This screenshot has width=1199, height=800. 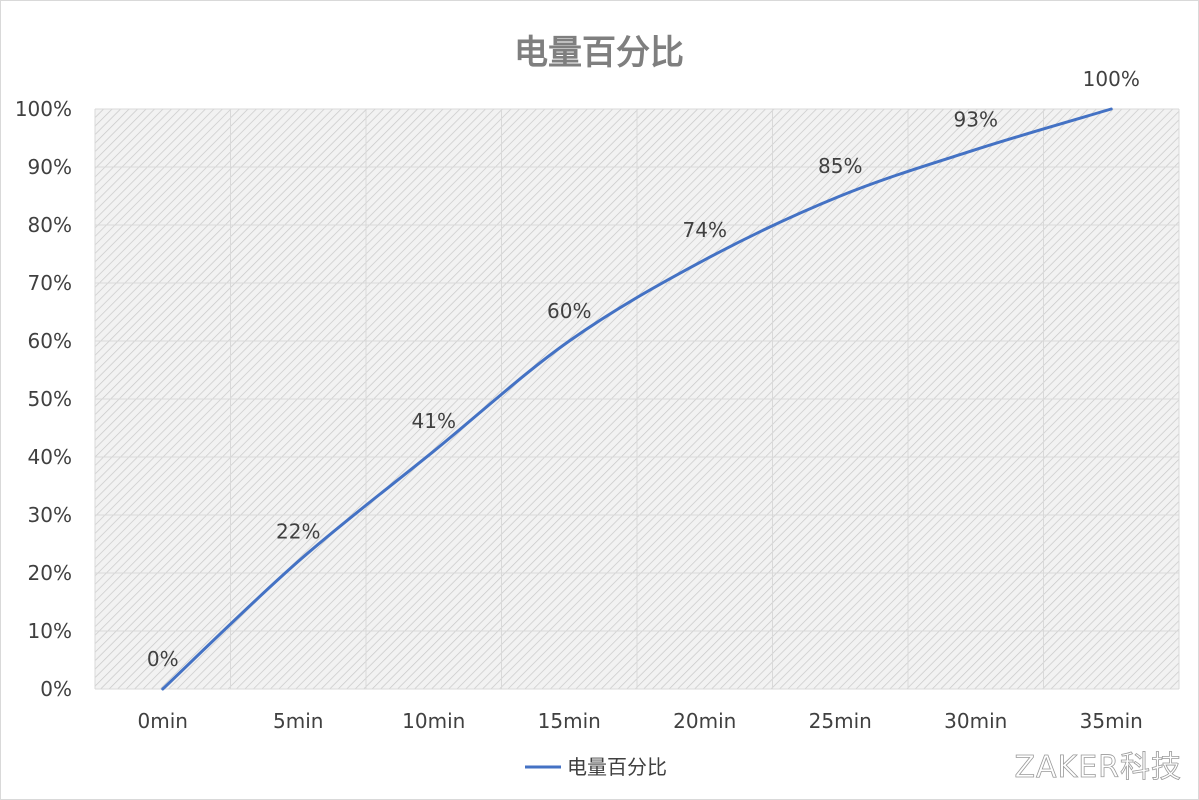 I want to click on x-tick-label: 30min, so click(x=975, y=721).